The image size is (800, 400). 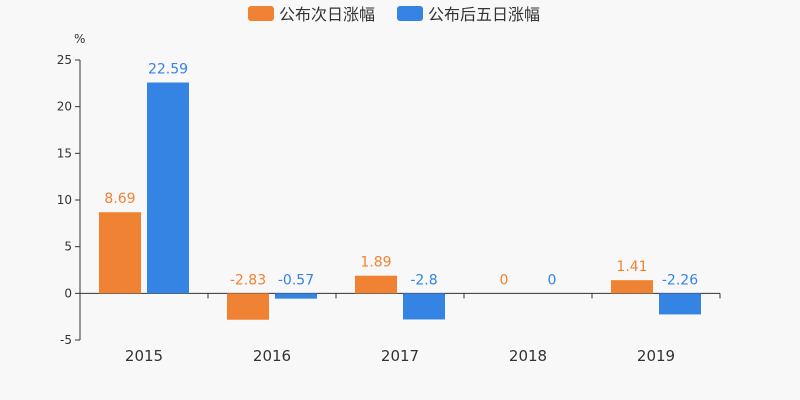 What do you see at coordinates (64, 153) in the screenshot?
I see `y-tick-label: 15` at bounding box center [64, 153].